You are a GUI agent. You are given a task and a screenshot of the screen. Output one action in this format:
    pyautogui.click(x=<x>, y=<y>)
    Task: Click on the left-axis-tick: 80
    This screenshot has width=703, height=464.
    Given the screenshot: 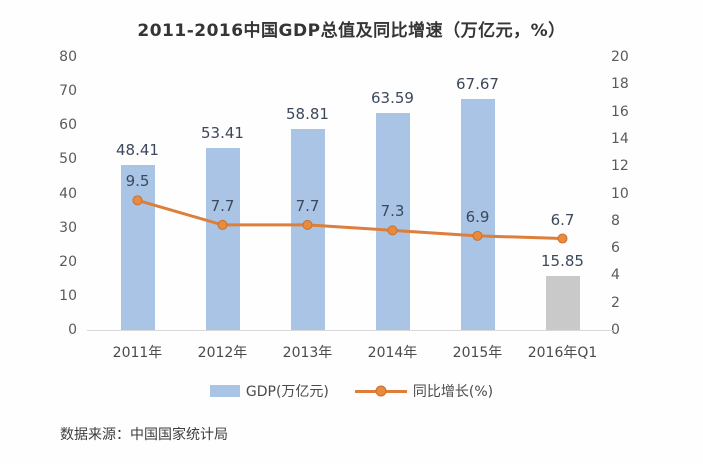 What is the action you would take?
    pyautogui.click(x=68, y=57)
    